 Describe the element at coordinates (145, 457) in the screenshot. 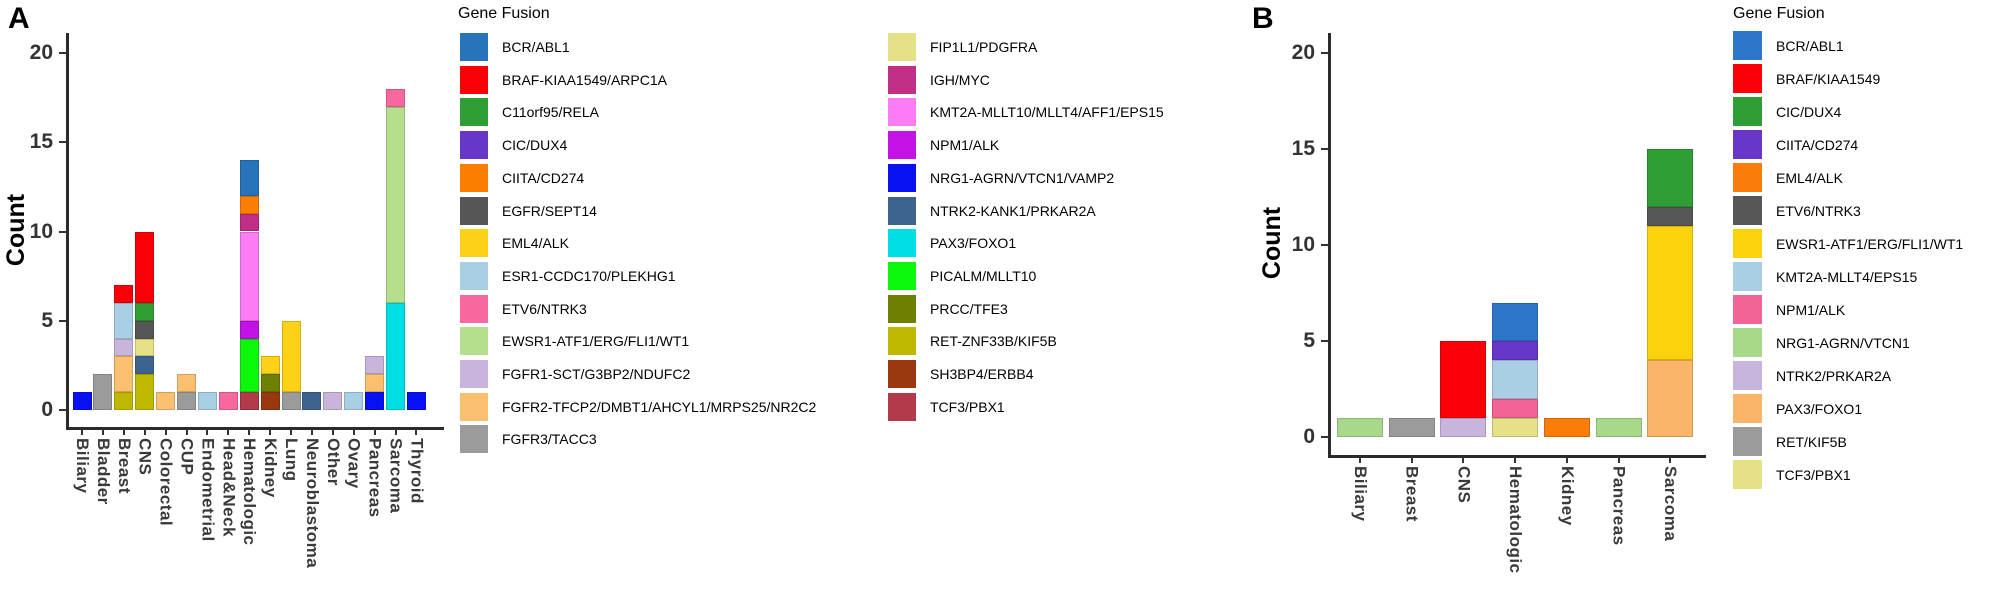

I see `x-category-label: CNS` at that location.